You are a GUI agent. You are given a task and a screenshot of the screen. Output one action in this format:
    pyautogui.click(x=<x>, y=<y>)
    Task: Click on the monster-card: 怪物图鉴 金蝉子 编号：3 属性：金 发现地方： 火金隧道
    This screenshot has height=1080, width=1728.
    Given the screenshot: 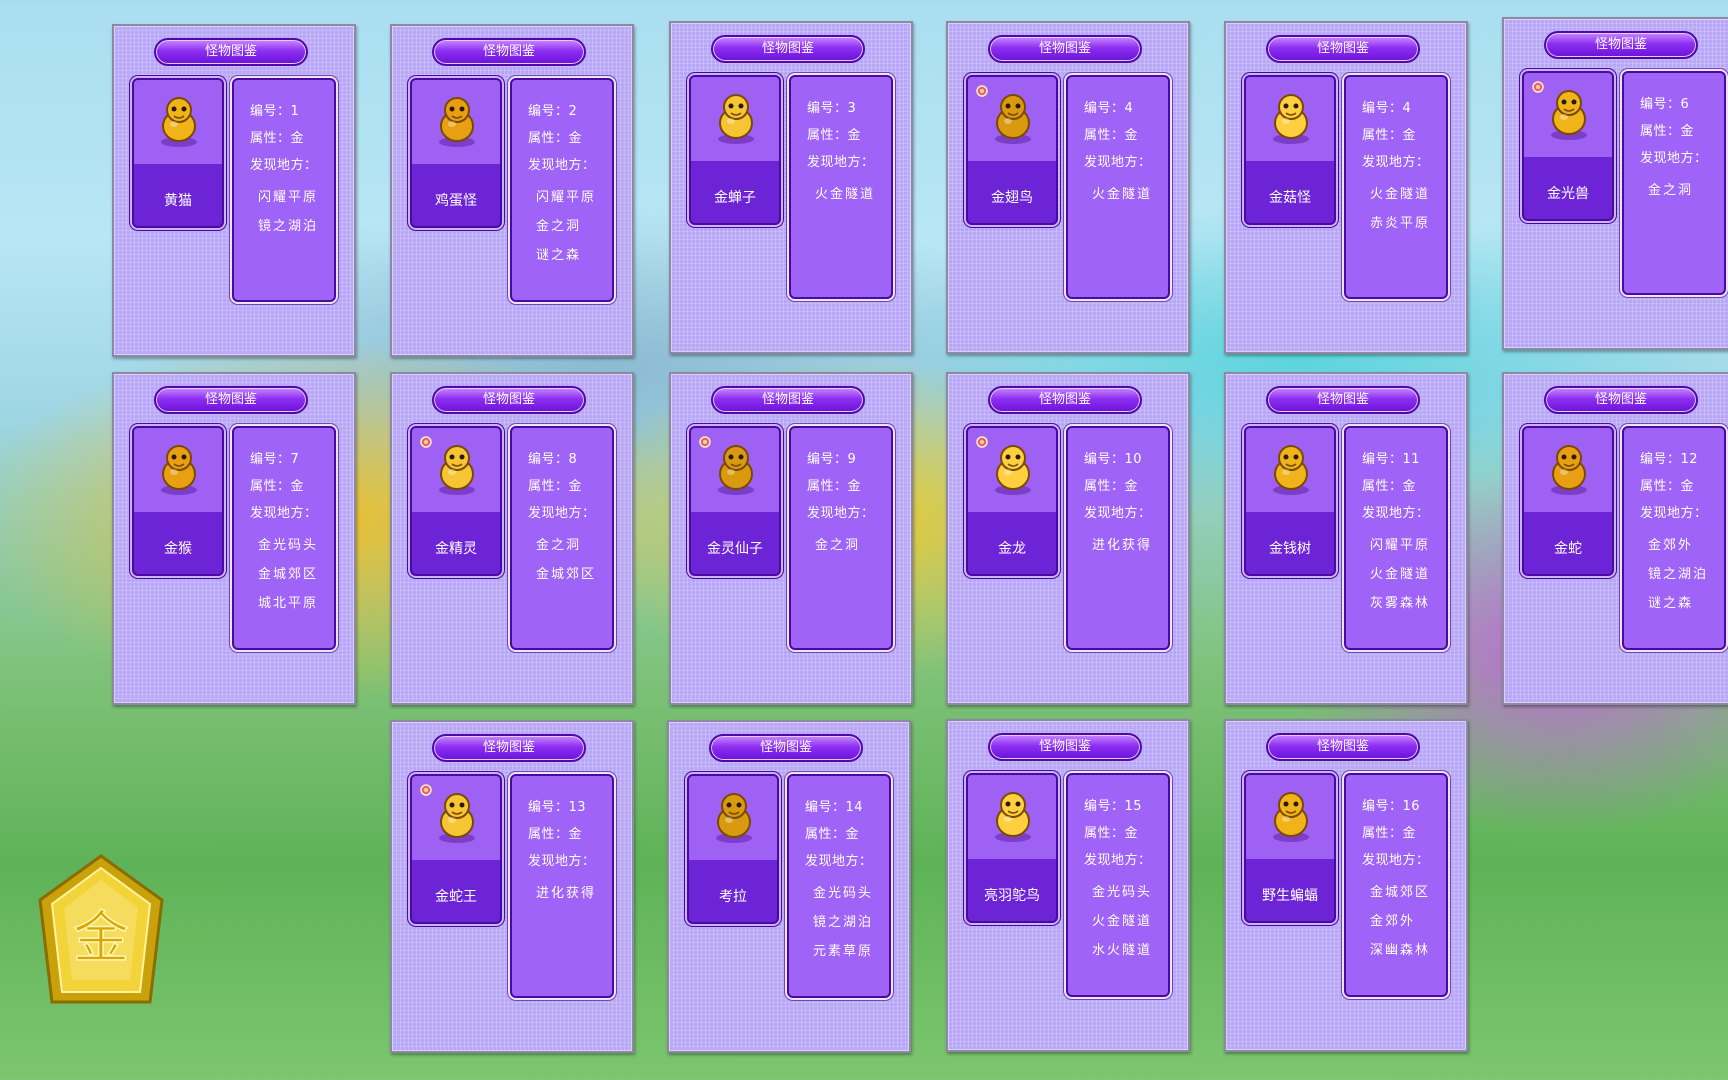 What is the action you would take?
    pyautogui.click(x=791, y=187)
    